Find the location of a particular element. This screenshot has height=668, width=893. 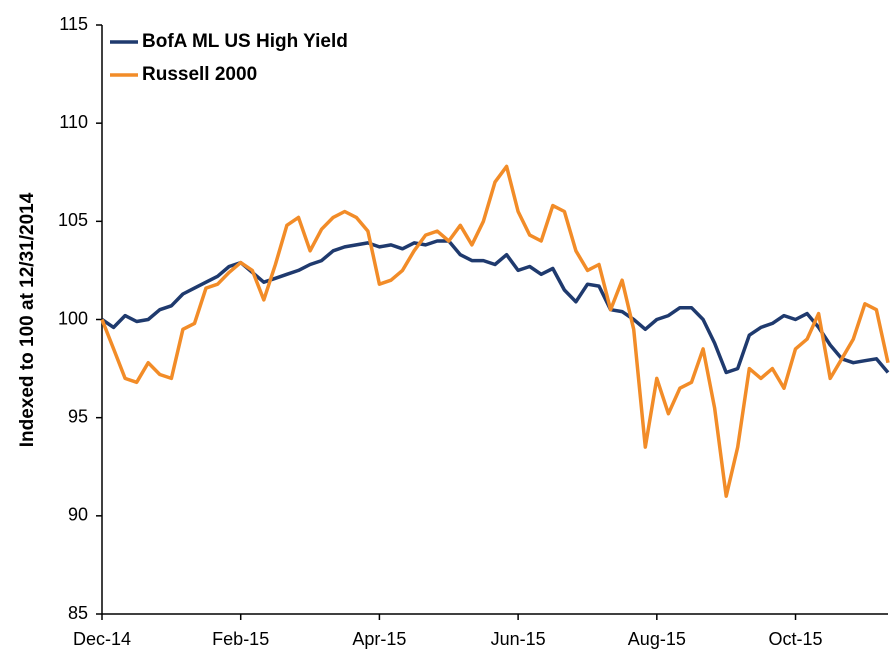

x-tick-label: Aug-15 is located at coordinates (657, 639).